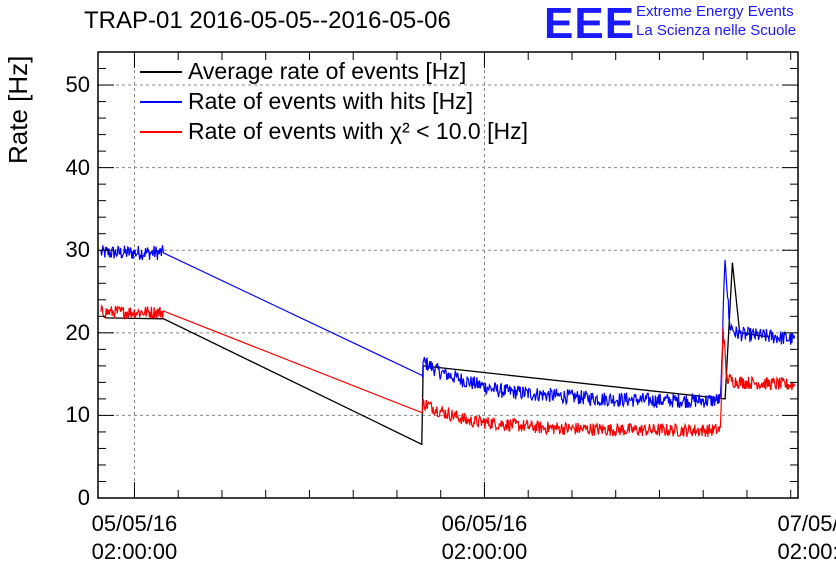 Image resolution: width=836 pixels, height=572 pixels. What do you see at coordinates (590, 24) in the screenshot?
I see `eee-logo: EEE` at bounding box center [590, 24].